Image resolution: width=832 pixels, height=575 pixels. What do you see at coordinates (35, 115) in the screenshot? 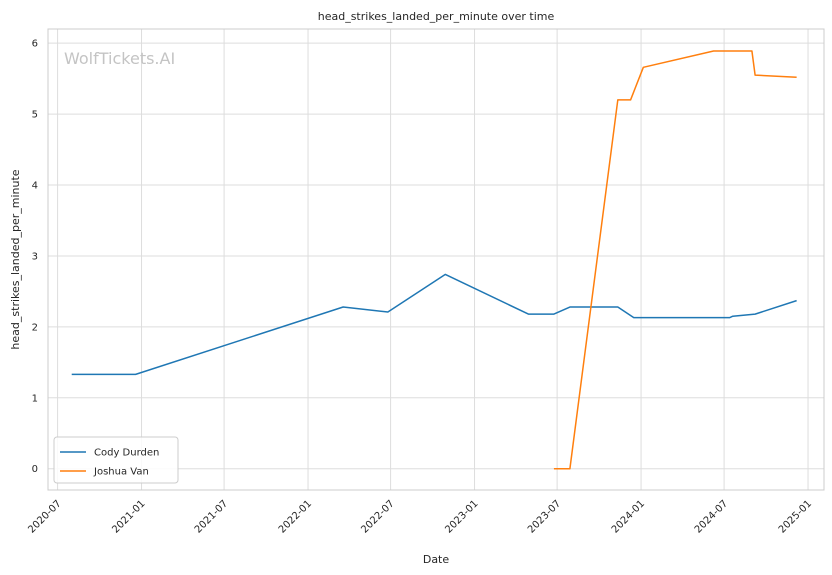
I see `y-tick-label: 5` at bounding box center [35, 115].